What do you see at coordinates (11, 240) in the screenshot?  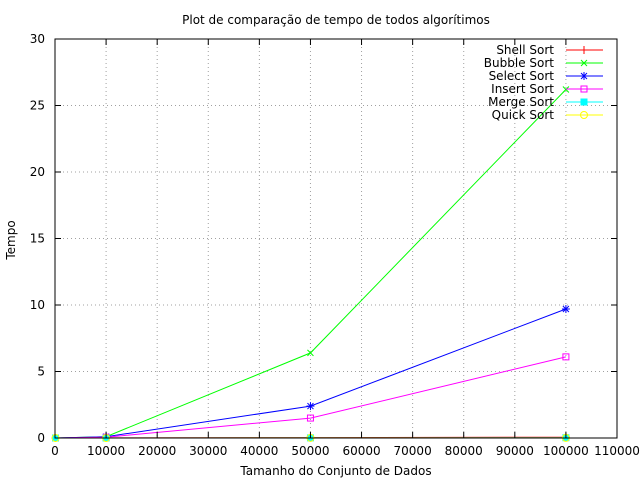 I see `y-axis-label: Tempo` at bounding box center [11, 240].